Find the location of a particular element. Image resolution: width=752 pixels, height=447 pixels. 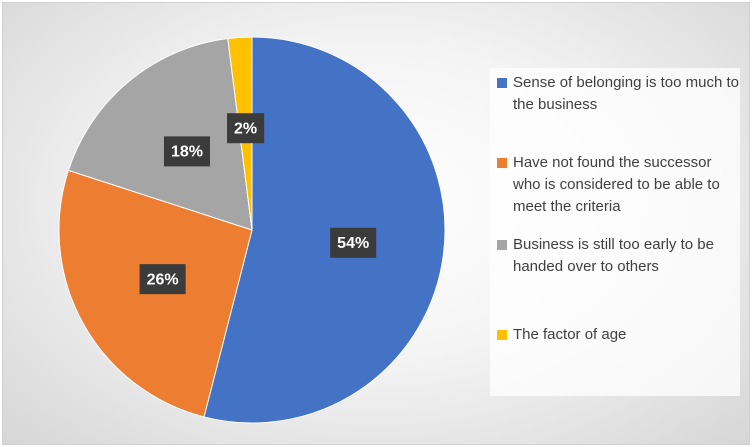

data-label: 18% is located at coordinates (187, 152).